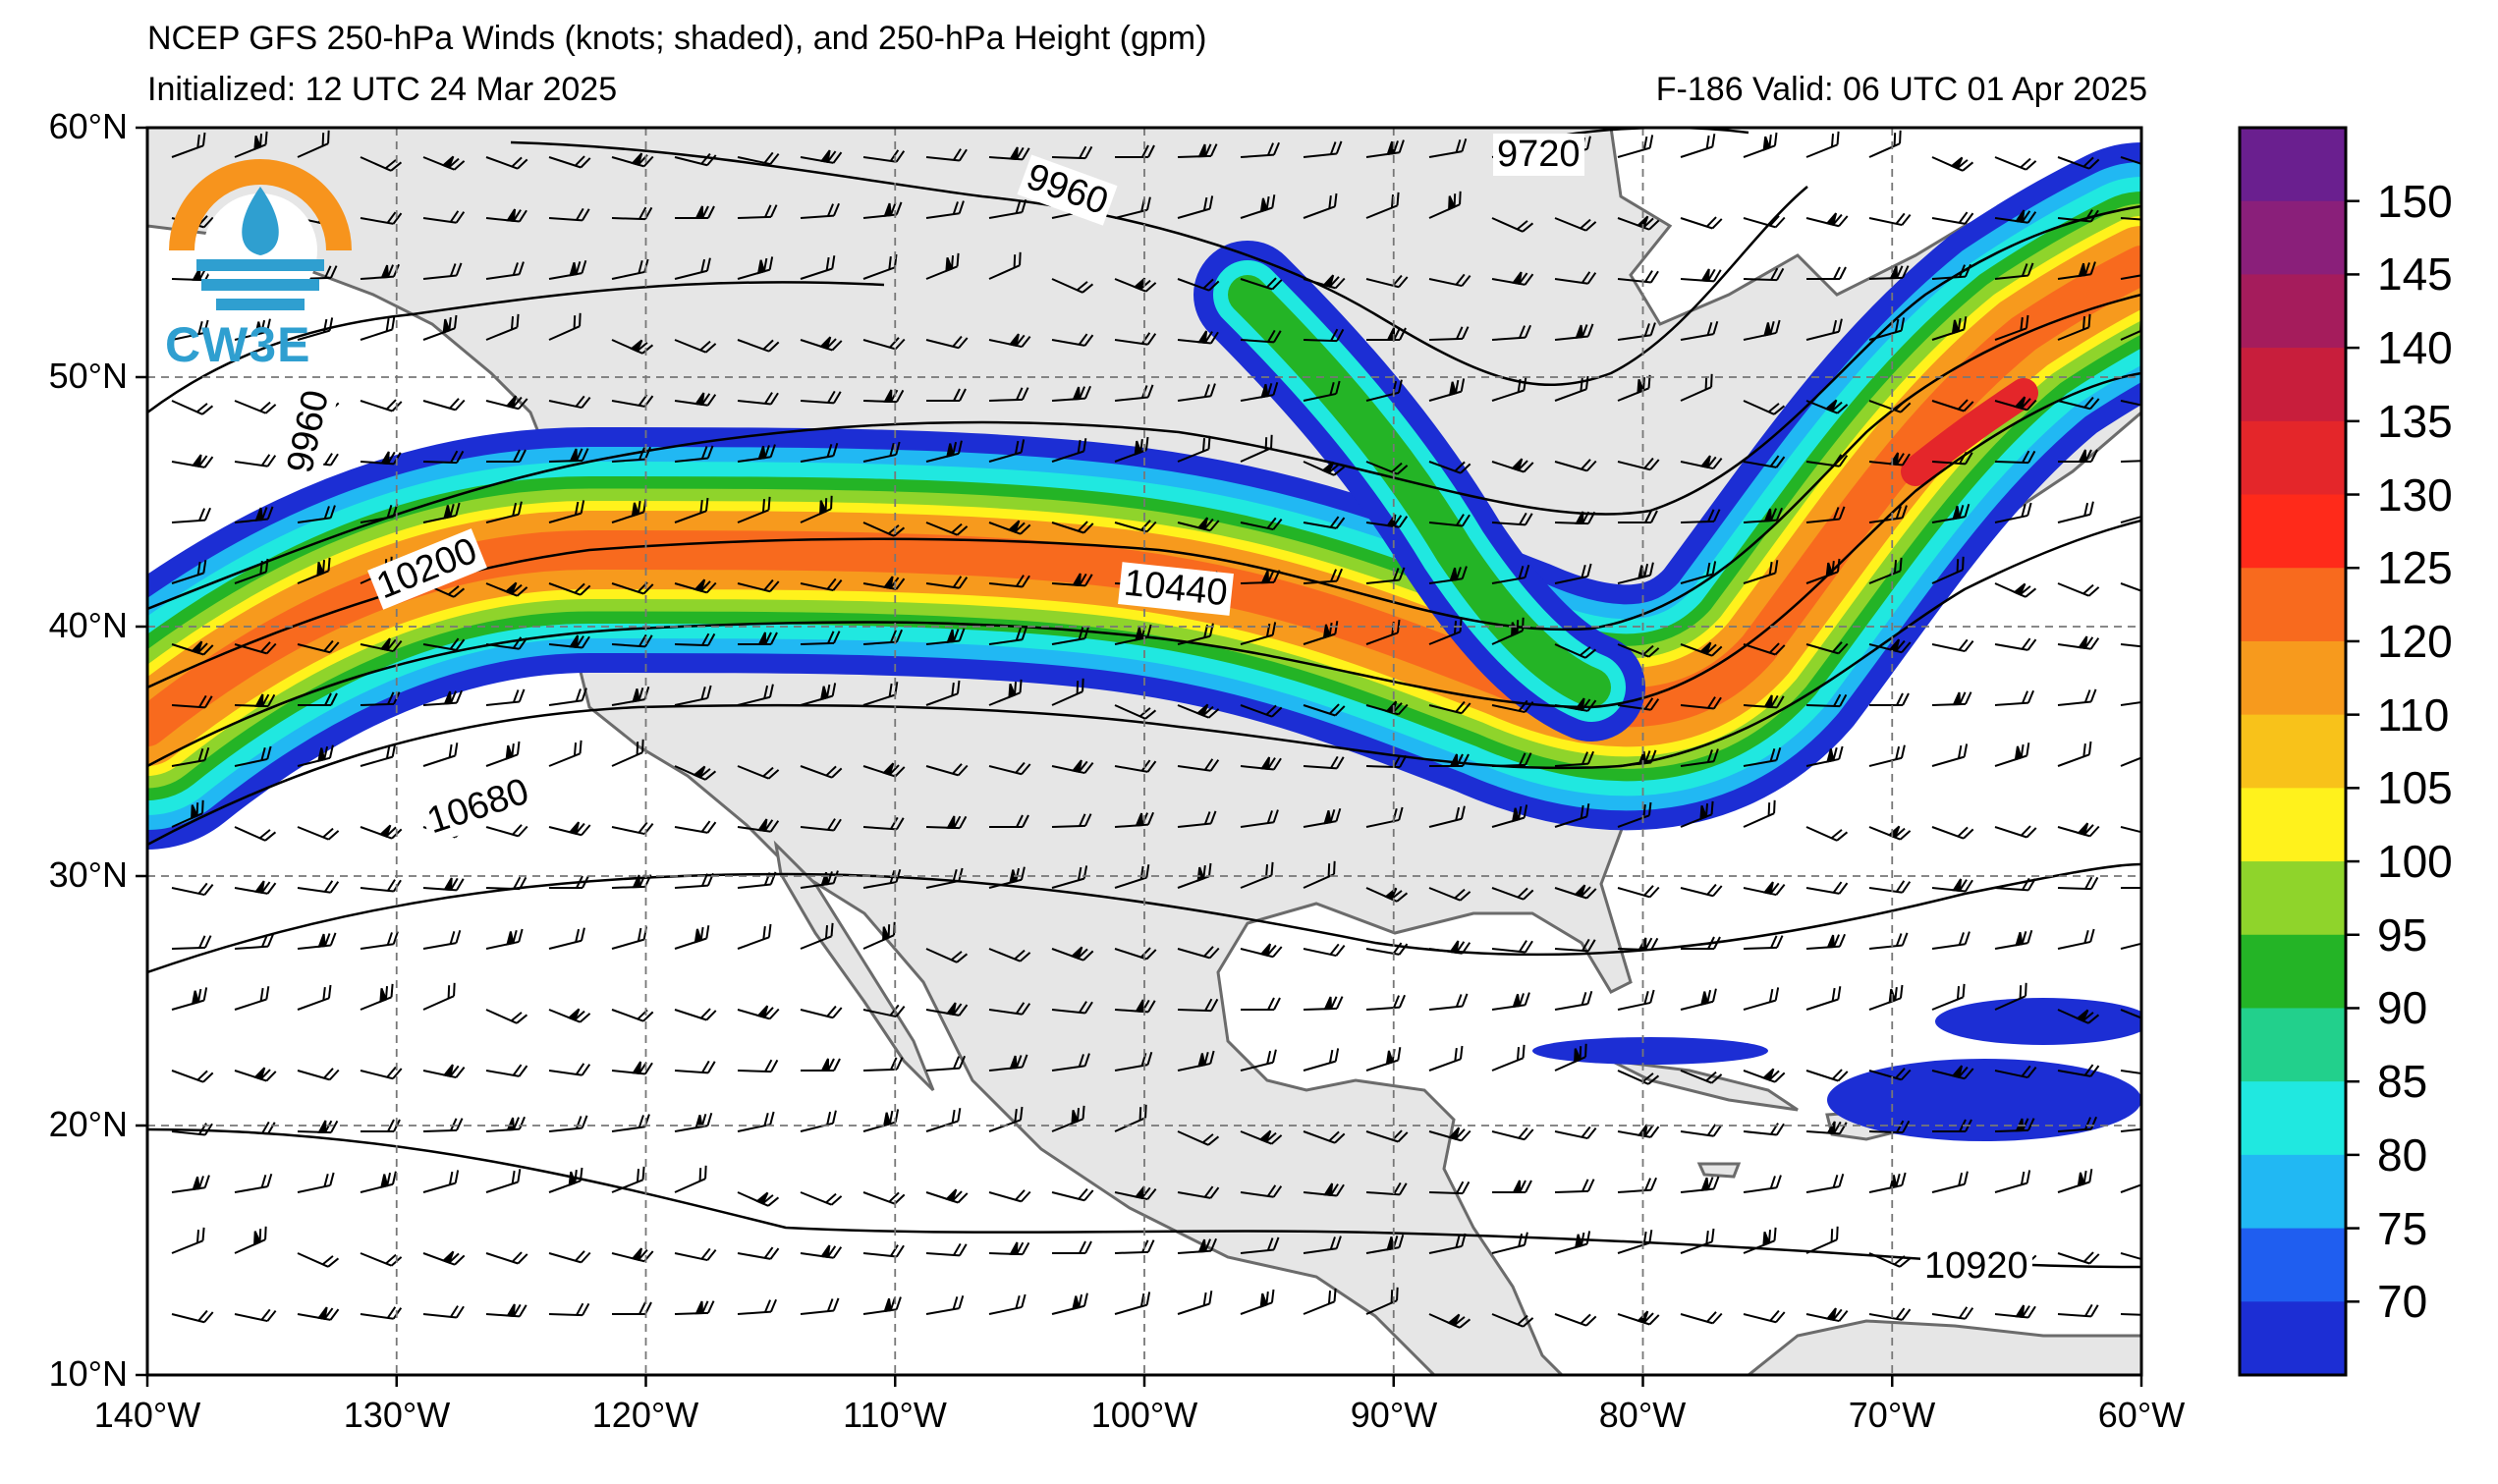 The width and height of the screenshot is (2498, 1484). Describe the element at coordinates (2402, 1008) in the screenshot. I see `colorbar-label: 90` at that location.